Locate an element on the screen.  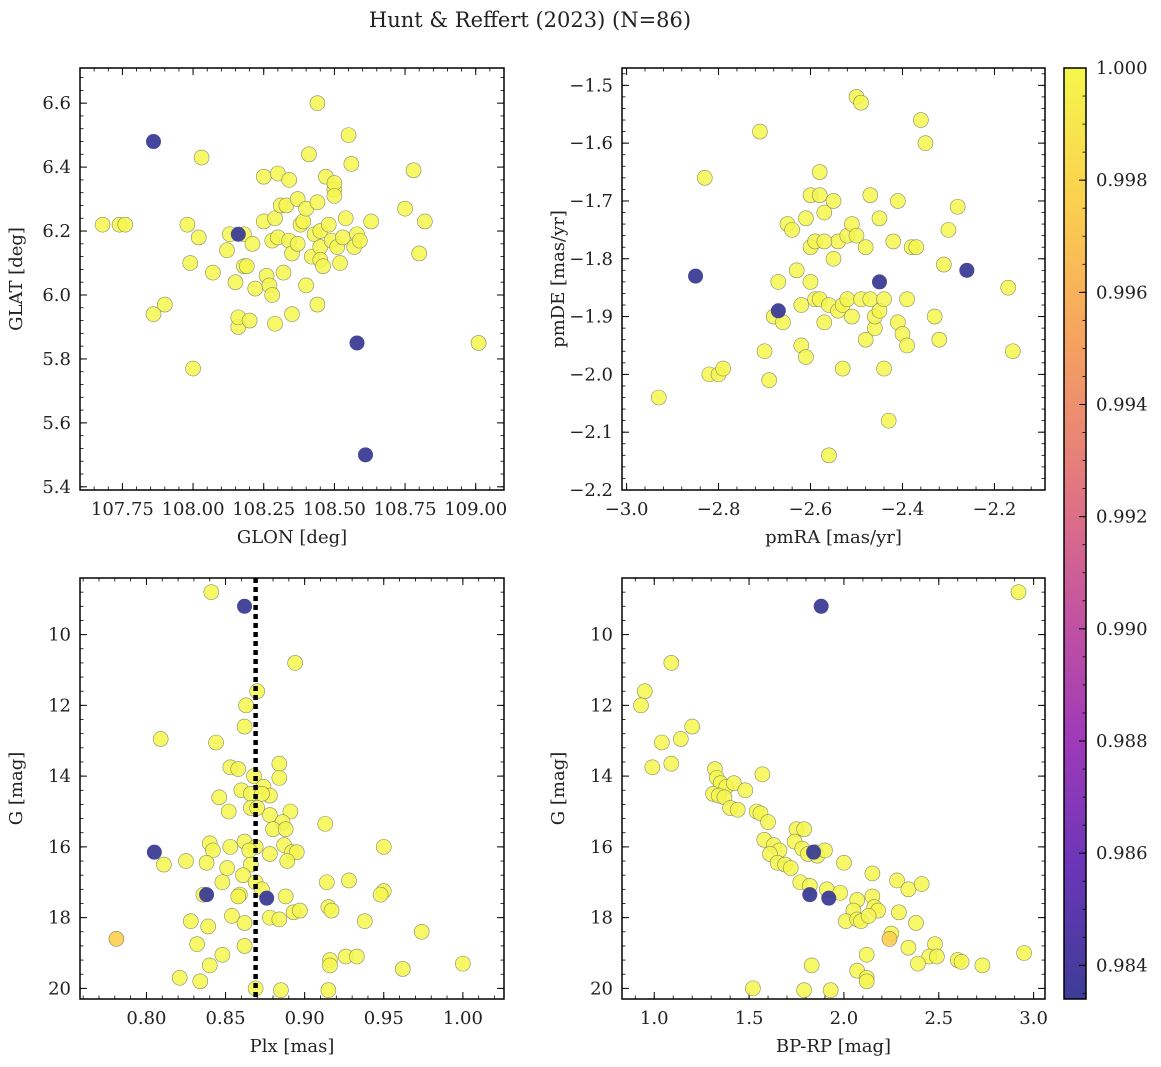
colorbar-gradient is located at coordinates (1075, 533).